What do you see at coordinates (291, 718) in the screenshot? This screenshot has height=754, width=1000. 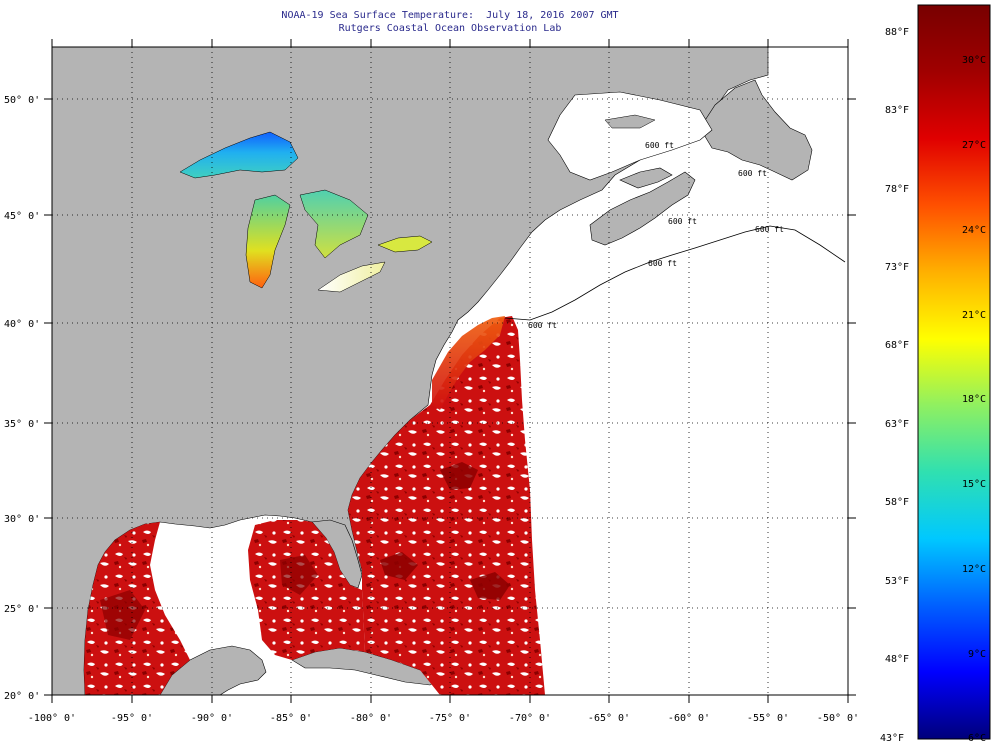 I see `lon-label: -85° 0'` at bounding box center [291, 718].